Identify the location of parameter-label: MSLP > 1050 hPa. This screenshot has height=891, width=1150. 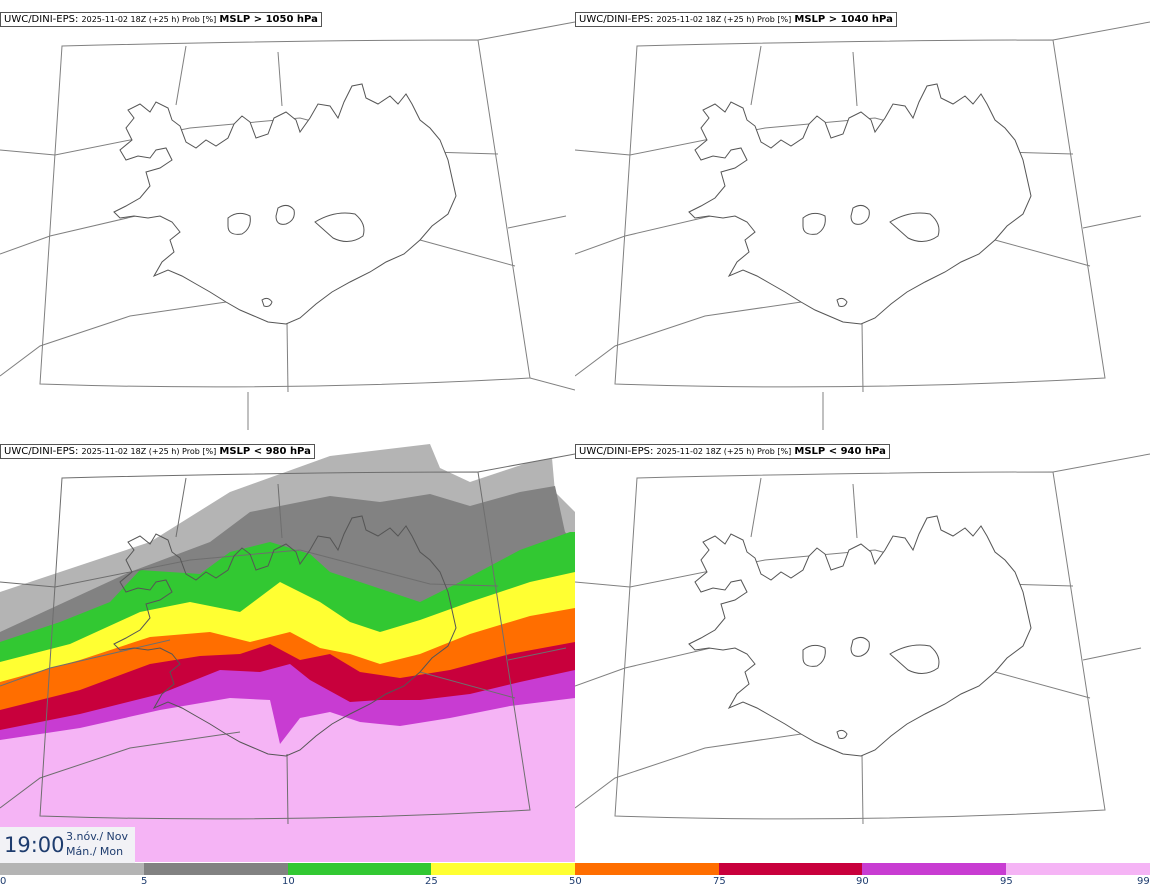
(268, 19).